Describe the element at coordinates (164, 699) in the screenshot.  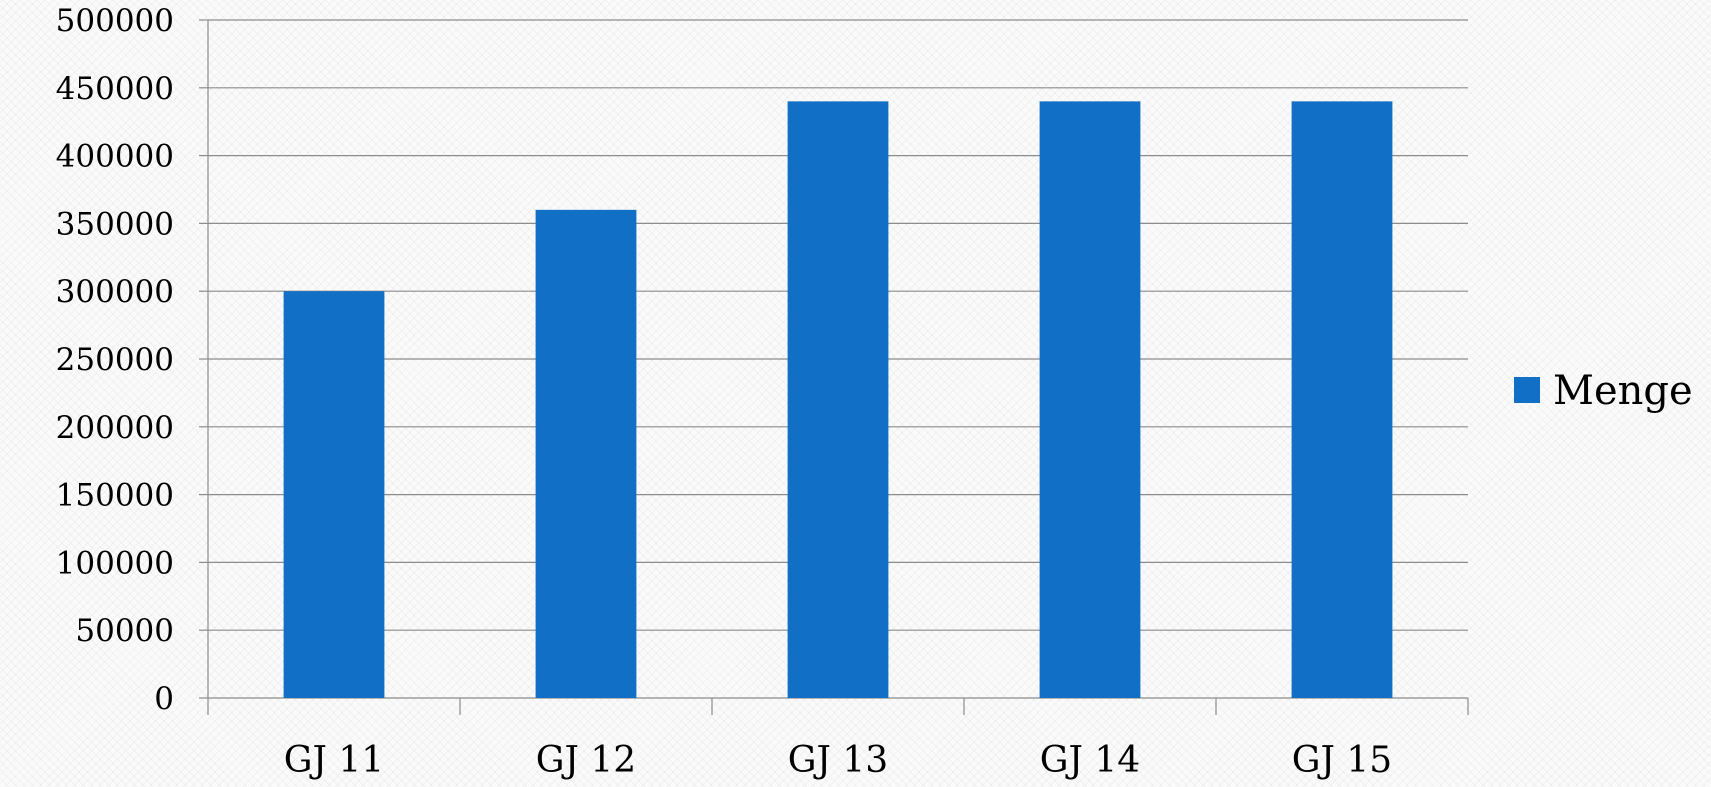
I see `y-tick-label-0: 0` at that location.